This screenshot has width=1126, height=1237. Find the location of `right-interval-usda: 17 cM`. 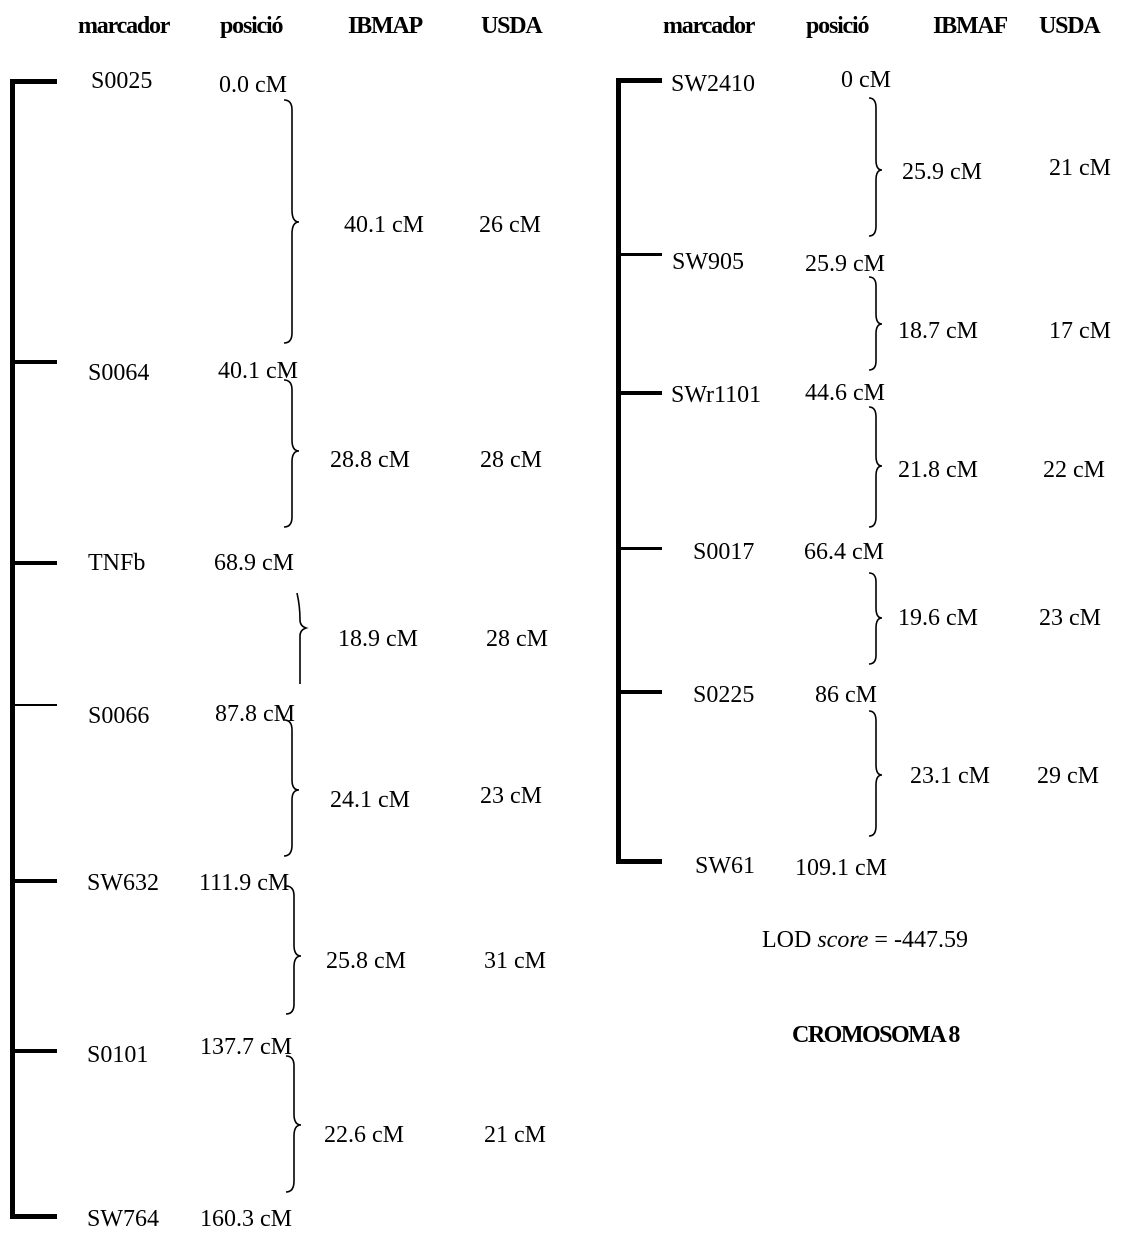

right-interval-usda: 17 cM is located at coordinates (1080, 331).